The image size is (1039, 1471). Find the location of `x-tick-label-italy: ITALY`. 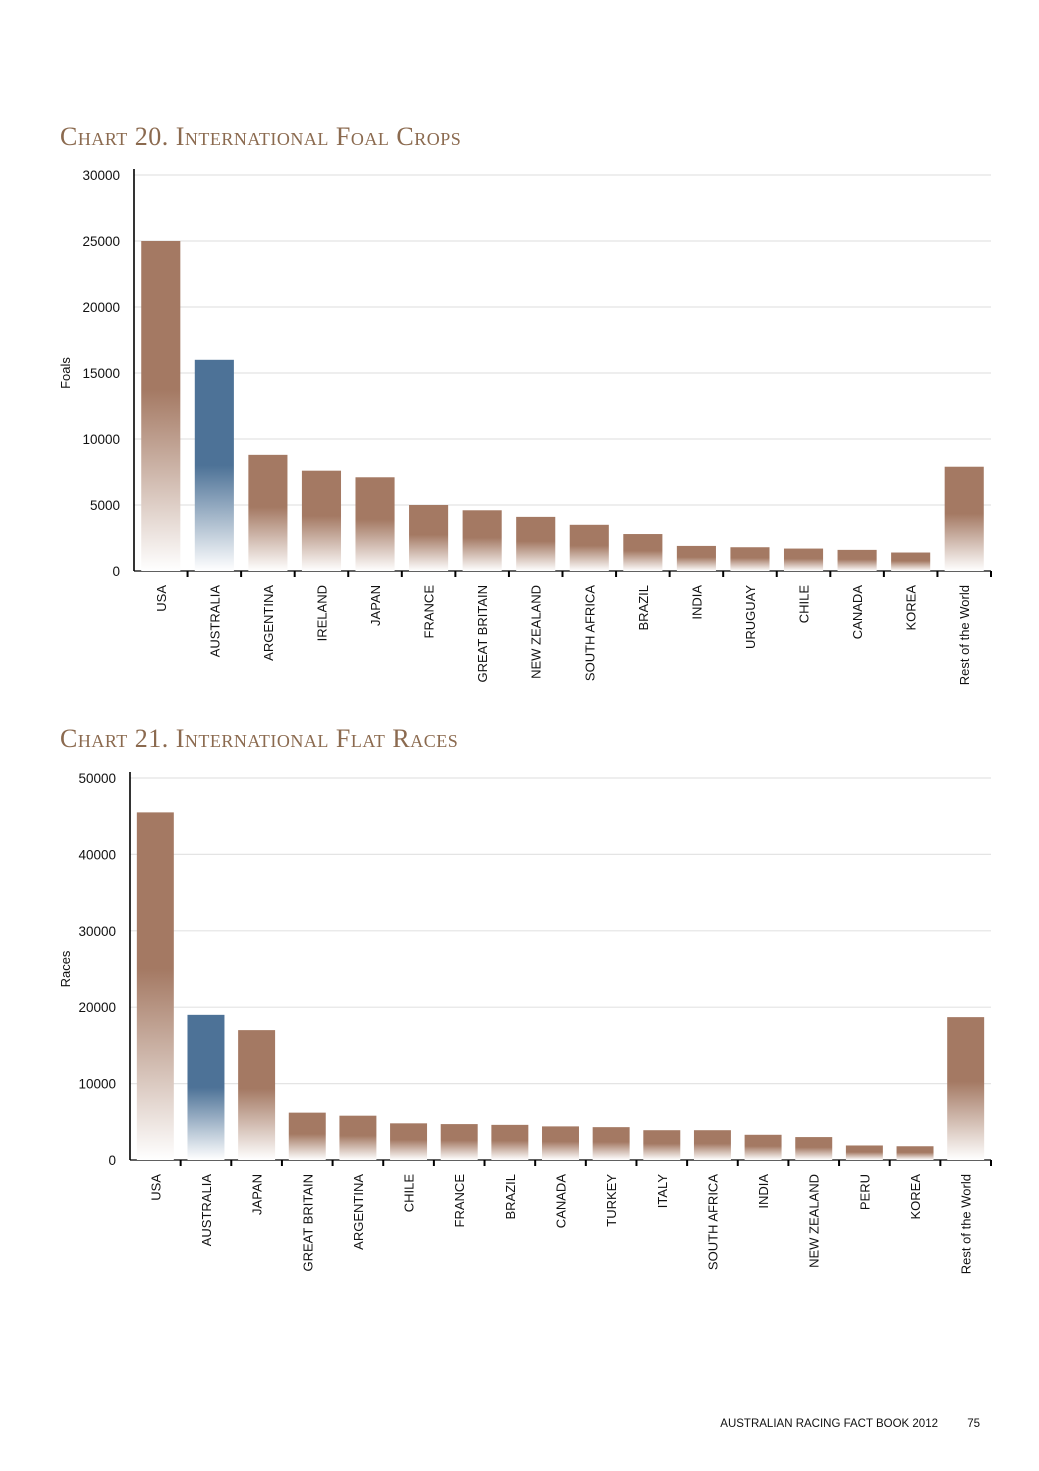

x-tick-label-italy: ITALY is located at coordinates (662, 1191).